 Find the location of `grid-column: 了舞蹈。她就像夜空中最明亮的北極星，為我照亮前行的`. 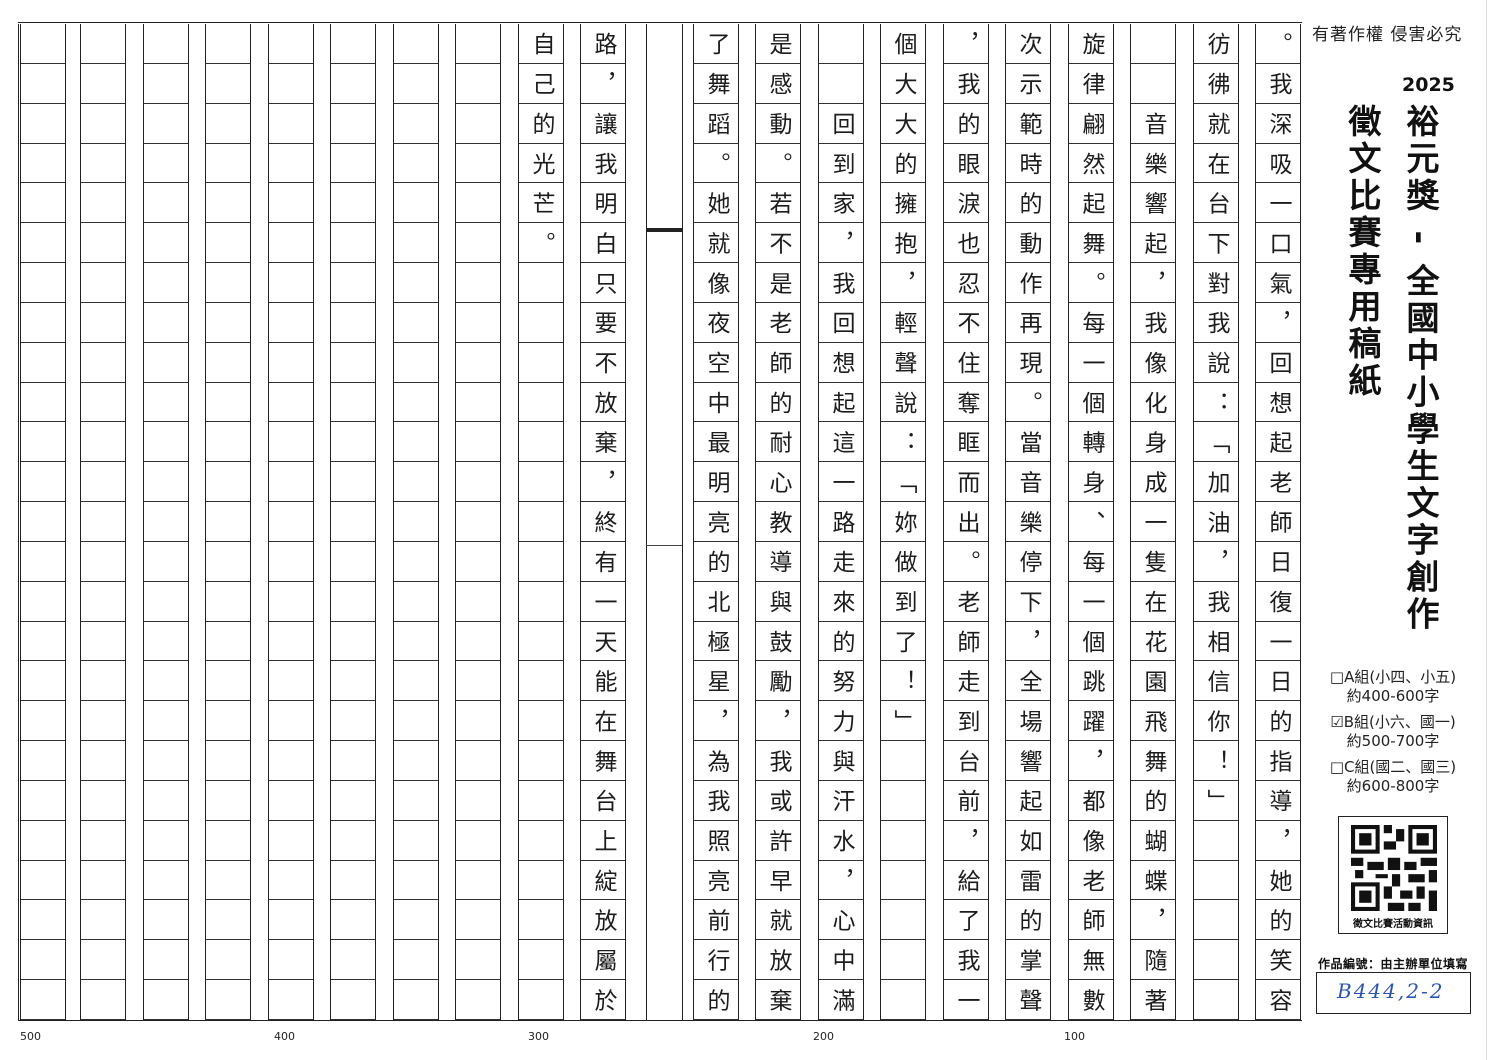

grid-column: 了舞蹈。她就像夜空中最明亮的北極星，為我照亮前行的 is located at coordinates (716, 522).